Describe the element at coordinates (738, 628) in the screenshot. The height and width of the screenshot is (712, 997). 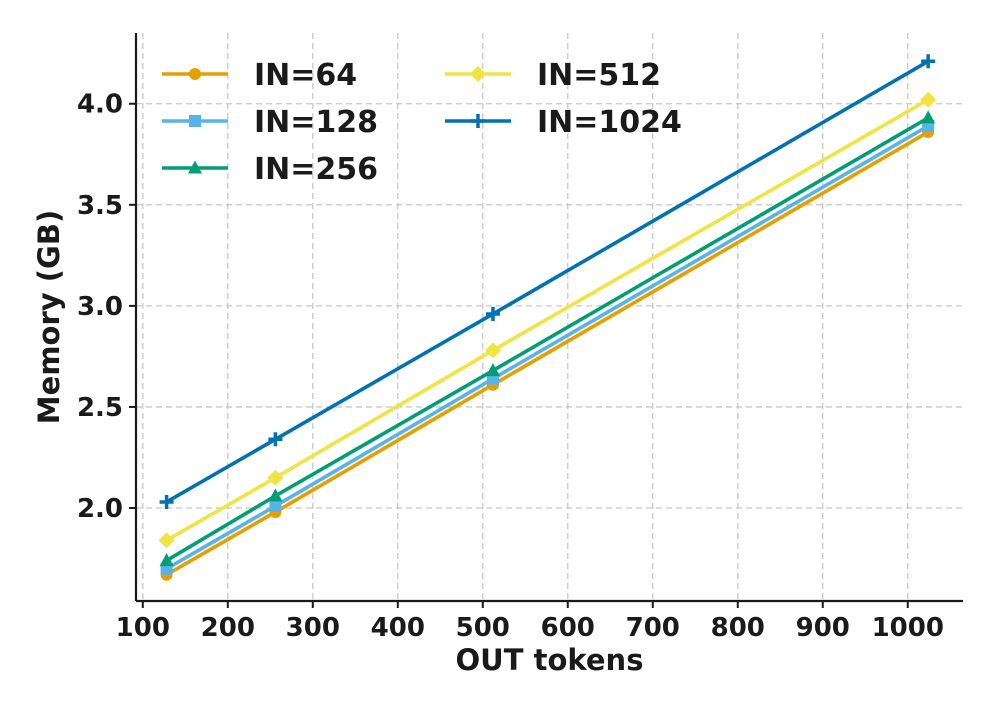
I see `x-tick-label: 800` at that location.